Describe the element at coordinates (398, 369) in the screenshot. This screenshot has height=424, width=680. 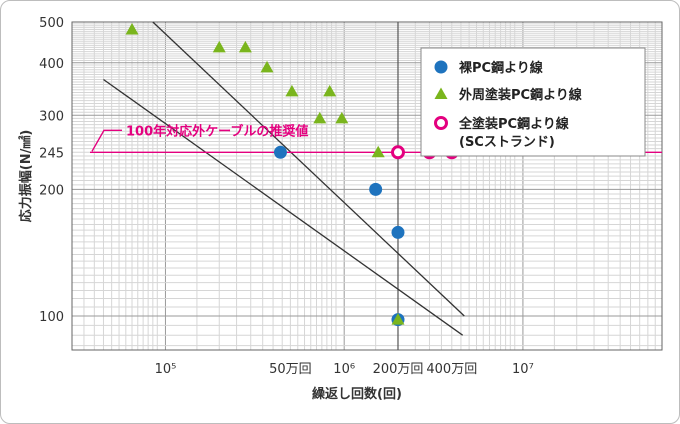
I see `x-tick-label: 200万回` at that location.